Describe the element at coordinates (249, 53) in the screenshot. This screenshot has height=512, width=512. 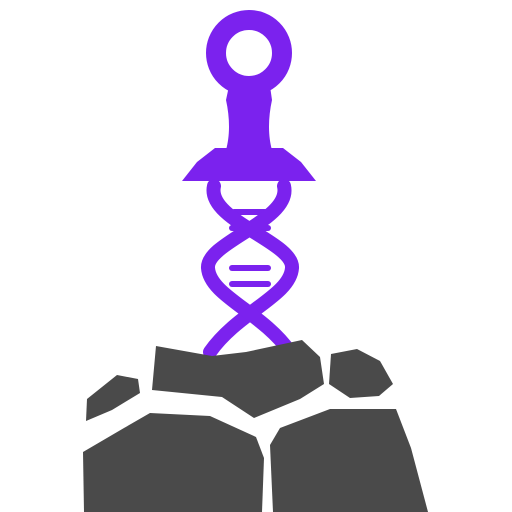
I see `sword-pommel-icon` at that location.